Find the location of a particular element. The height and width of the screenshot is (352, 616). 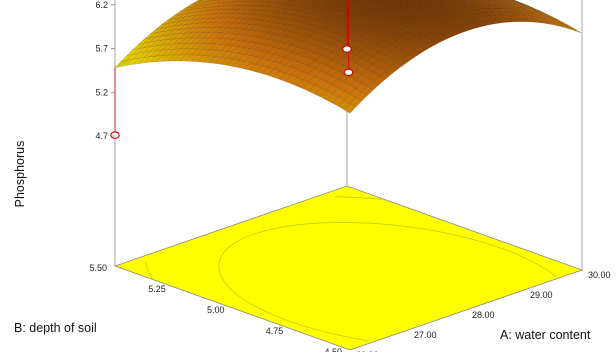

z-tick-label-4: 6.2 is located at coordinates (101, 5).